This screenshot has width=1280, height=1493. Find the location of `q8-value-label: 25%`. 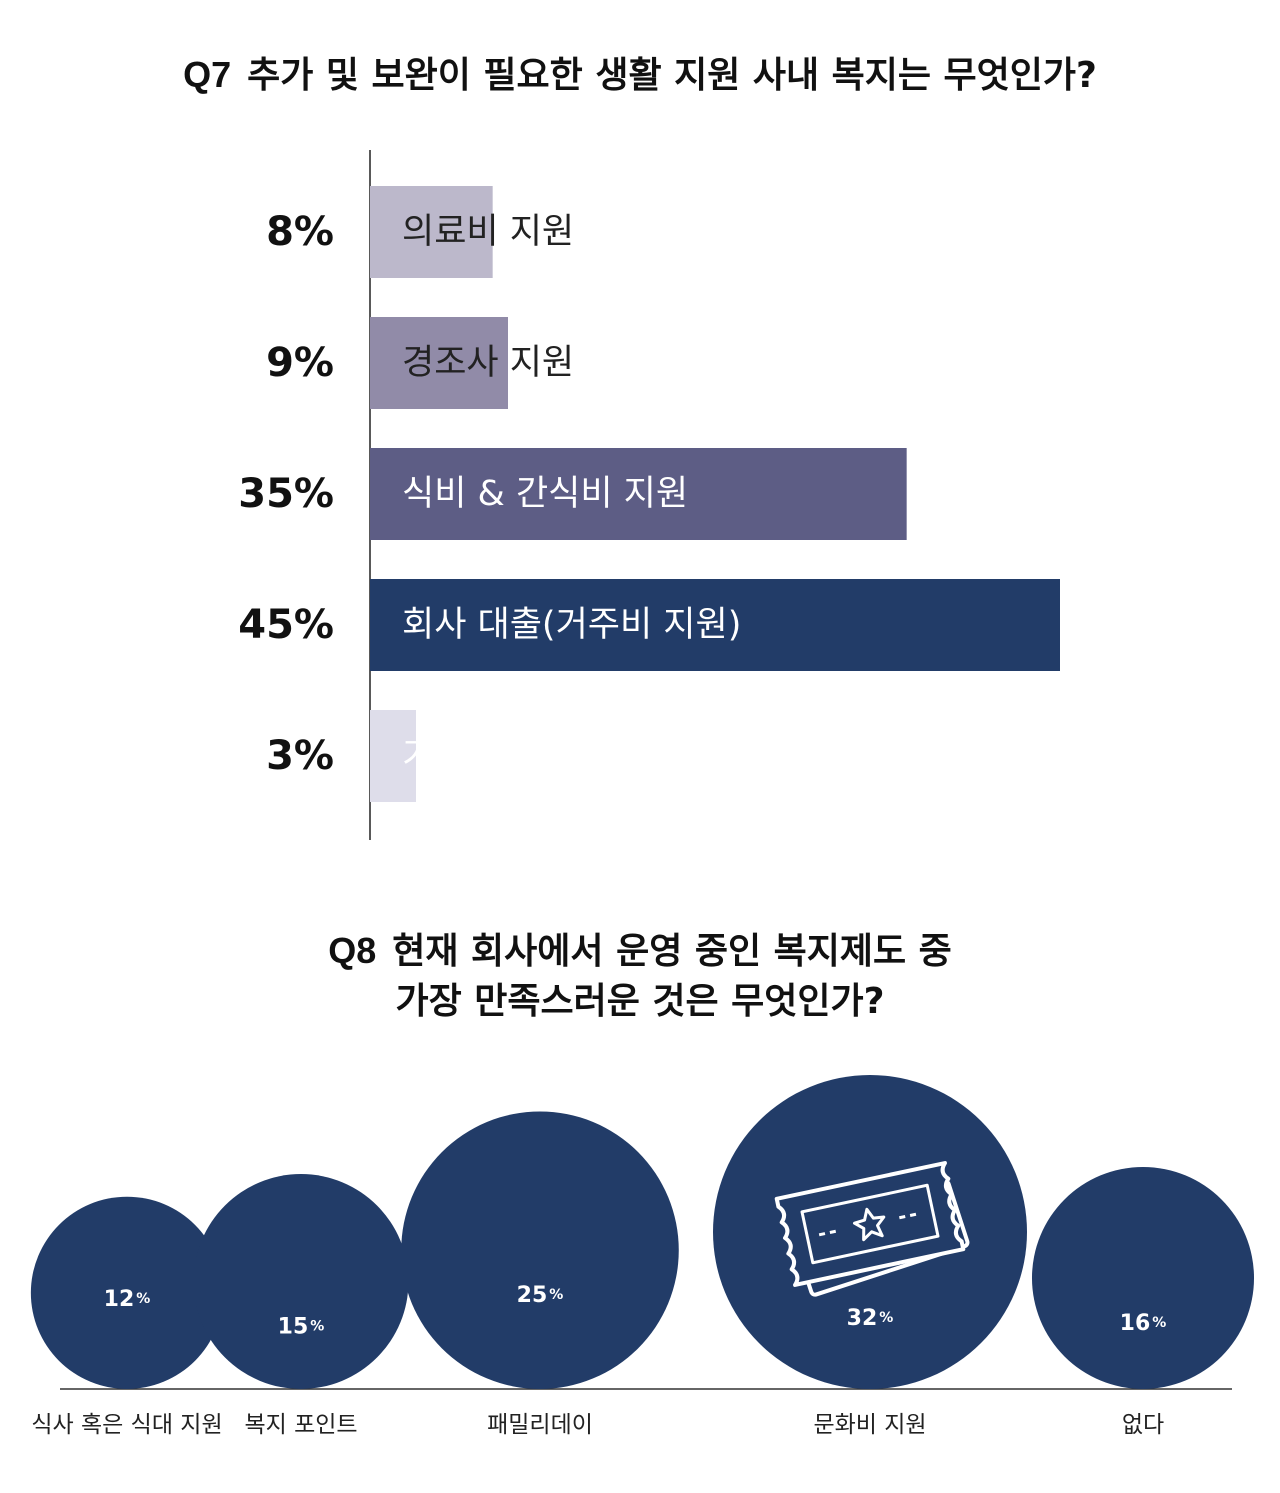

q8-value-label: 25% is located at coordinates (540, 1295).